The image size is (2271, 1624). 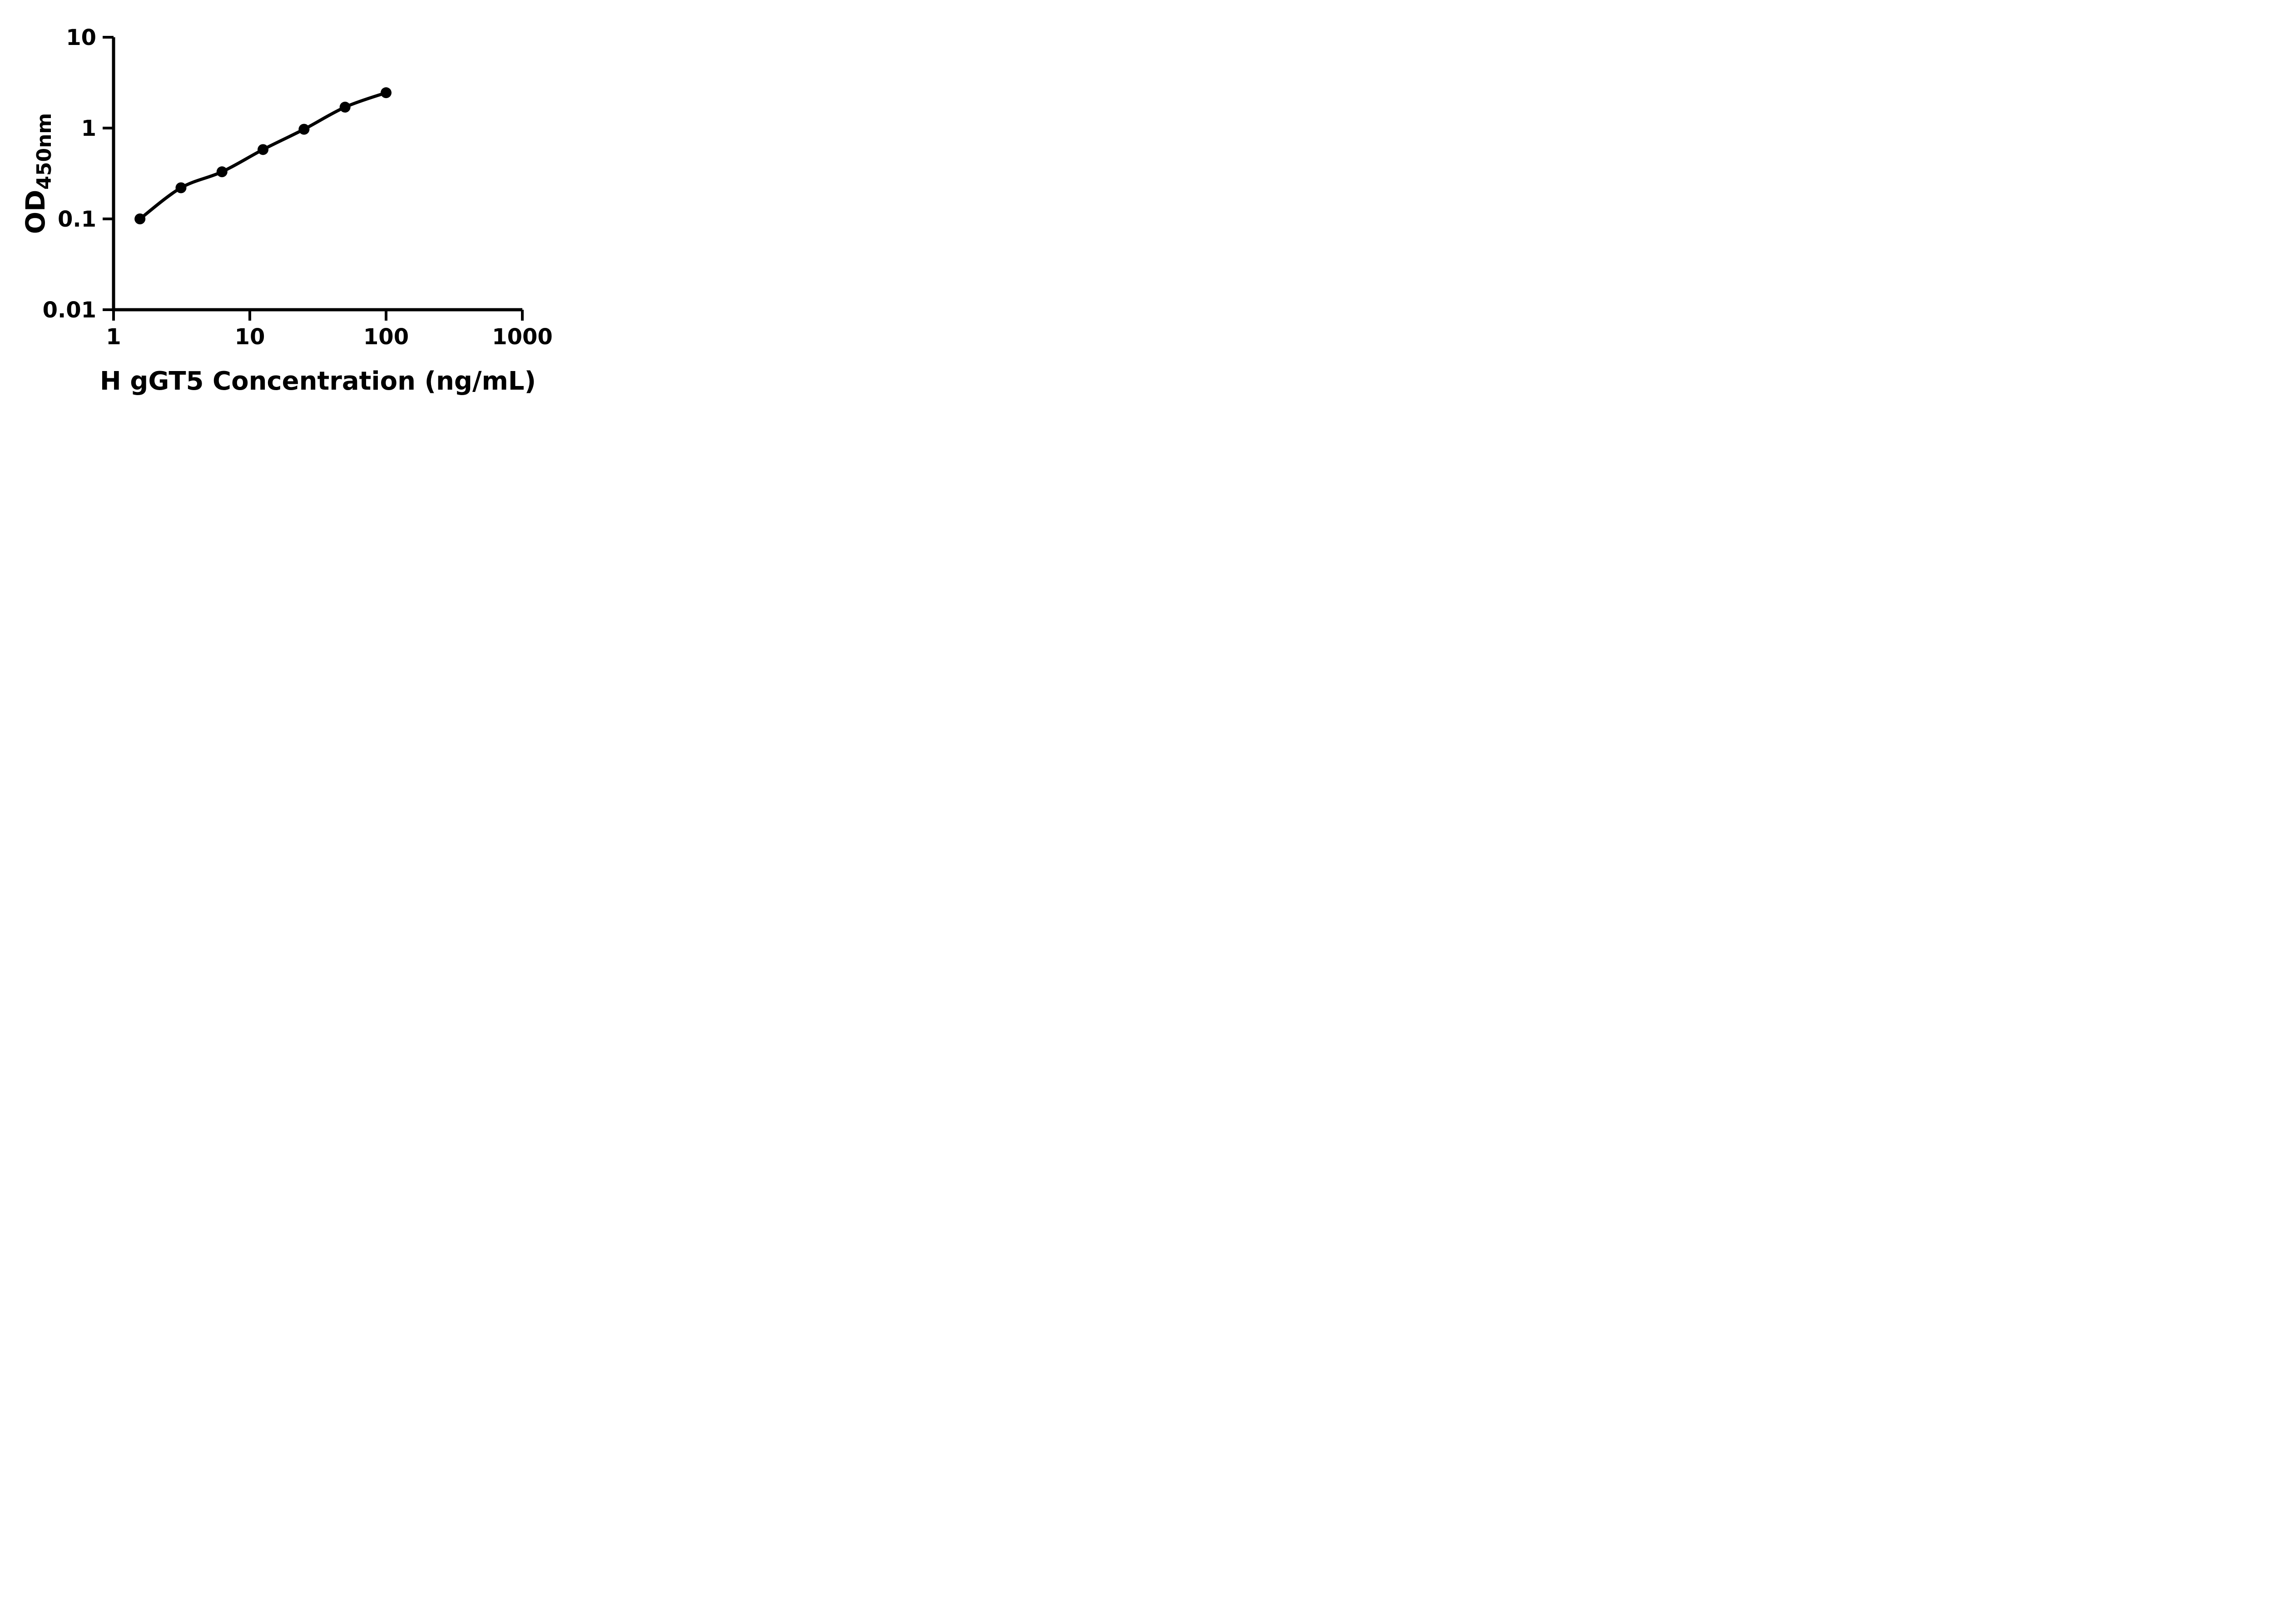 What do you see at coordinates (44, 151) in the screenshot?
I see `y-axis-title-subscript: 450nm` at bounding box center [44, 151].